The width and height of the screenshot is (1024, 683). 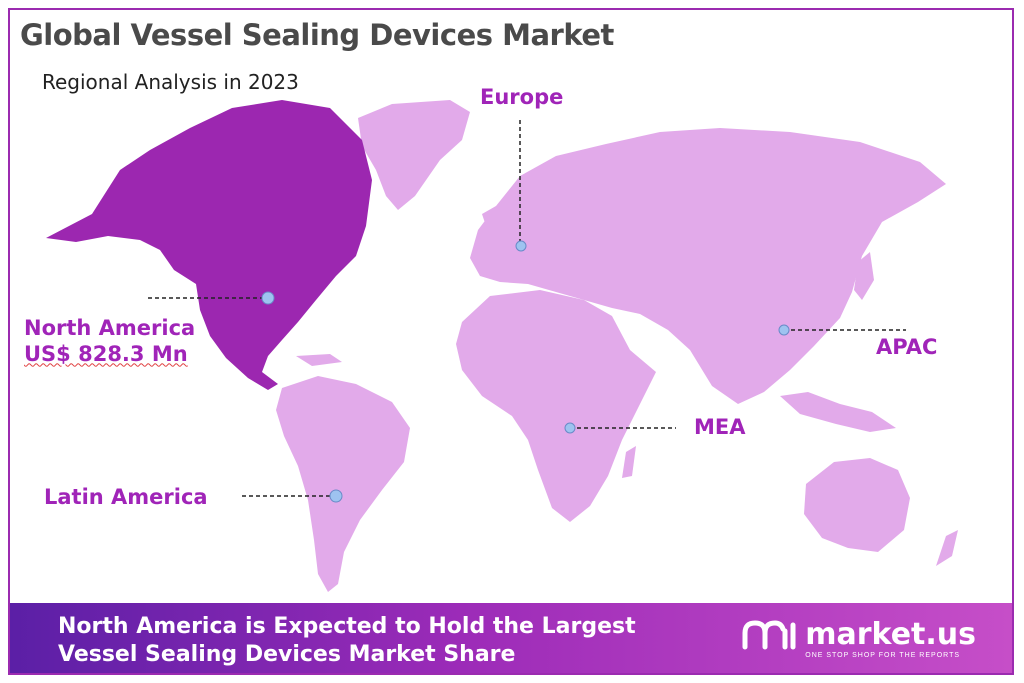 I want to click on caribbean-shape, so click(x=319, y=360).